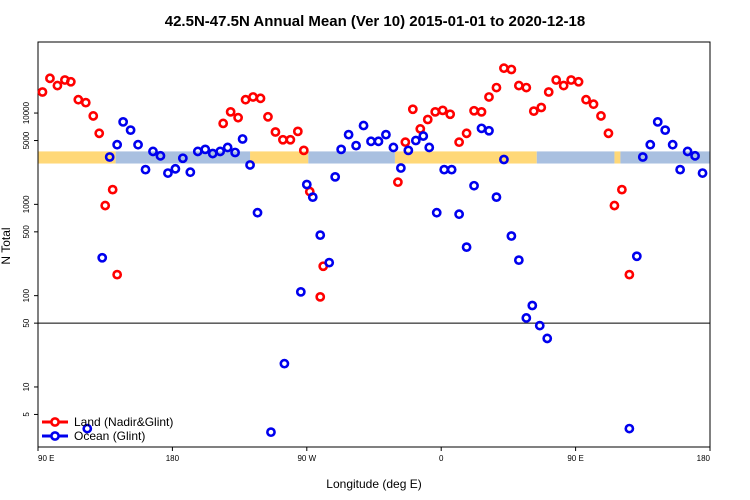 The width and height of the screenshot is (750, 500). I want to click on y-tick-label: 10, so click(26, 386).